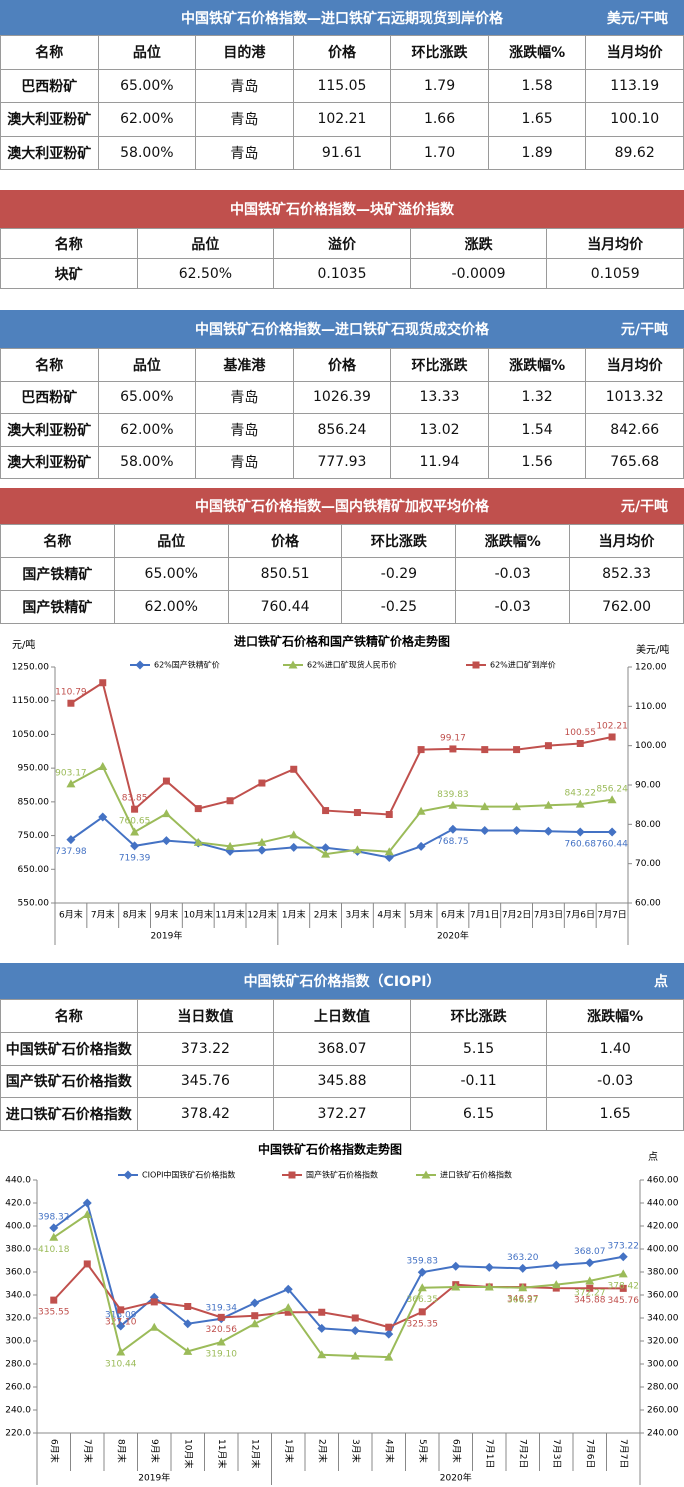 Image resolution: width=684 pixels, height=1487 pixels. What do you see at coordinates (18, 1411) in the screenshot?
I see `y-tick-label: 240.0` at bounding box center [18, 1411].